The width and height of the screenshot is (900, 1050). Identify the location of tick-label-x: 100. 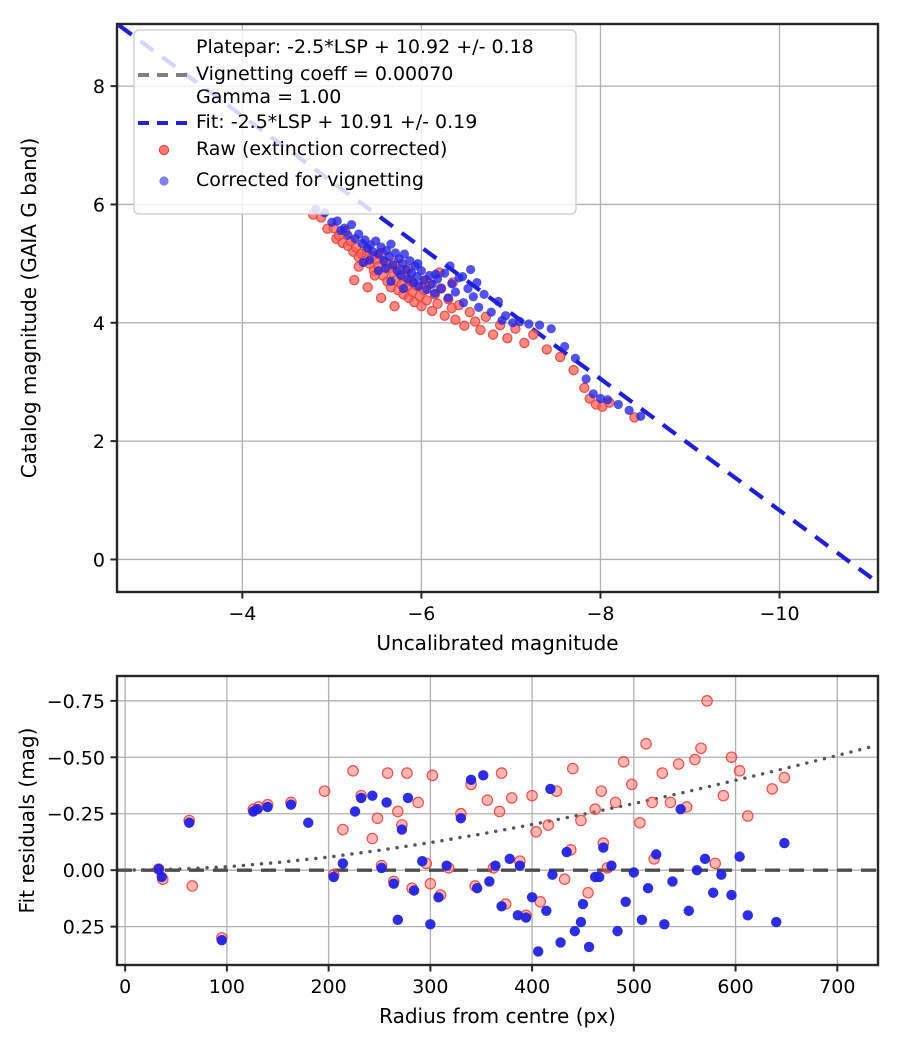
(227, 987).